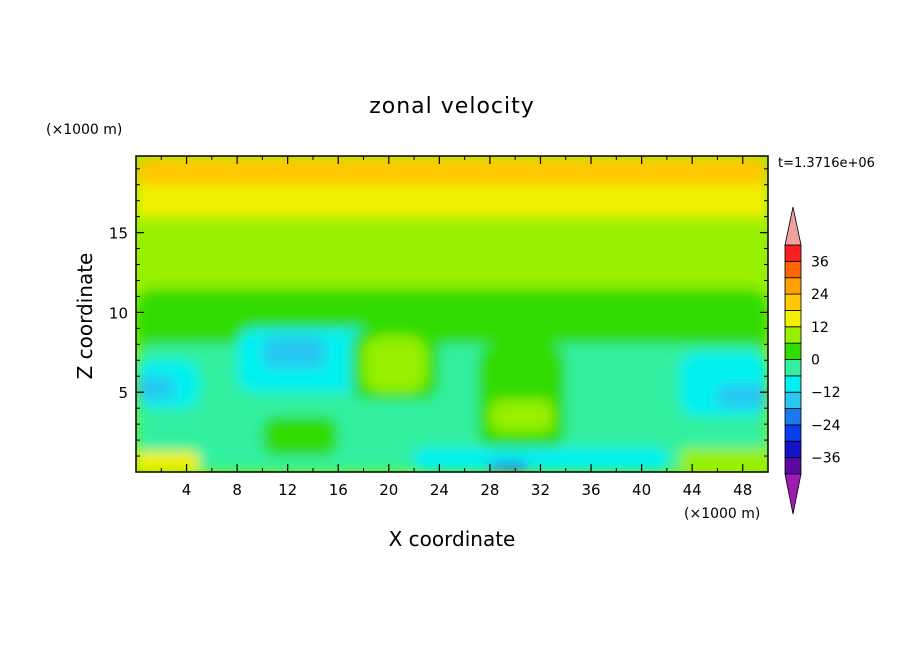  I want to click on x-unit-label: (×1000 m), so click(722, 514).